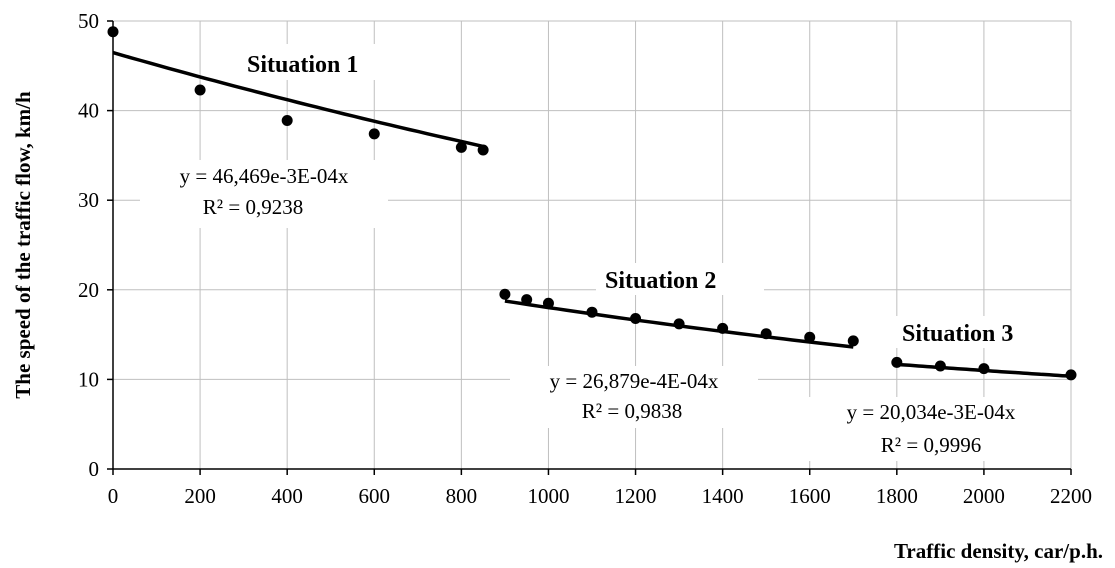  I want to click on x-tick-label: 1000, so click(548, 496).